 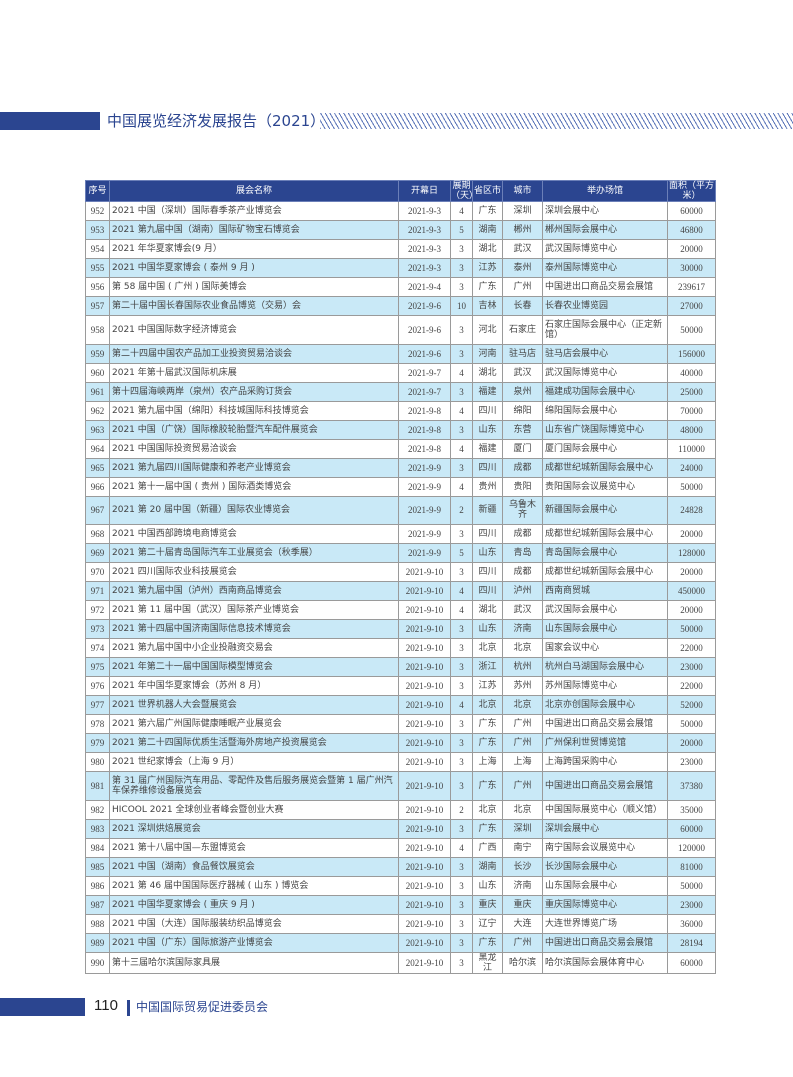 What do you see at coordinates (691, 786) in the screenshot?
I see `cell-area: 37380` at bounding box center [691, 786].